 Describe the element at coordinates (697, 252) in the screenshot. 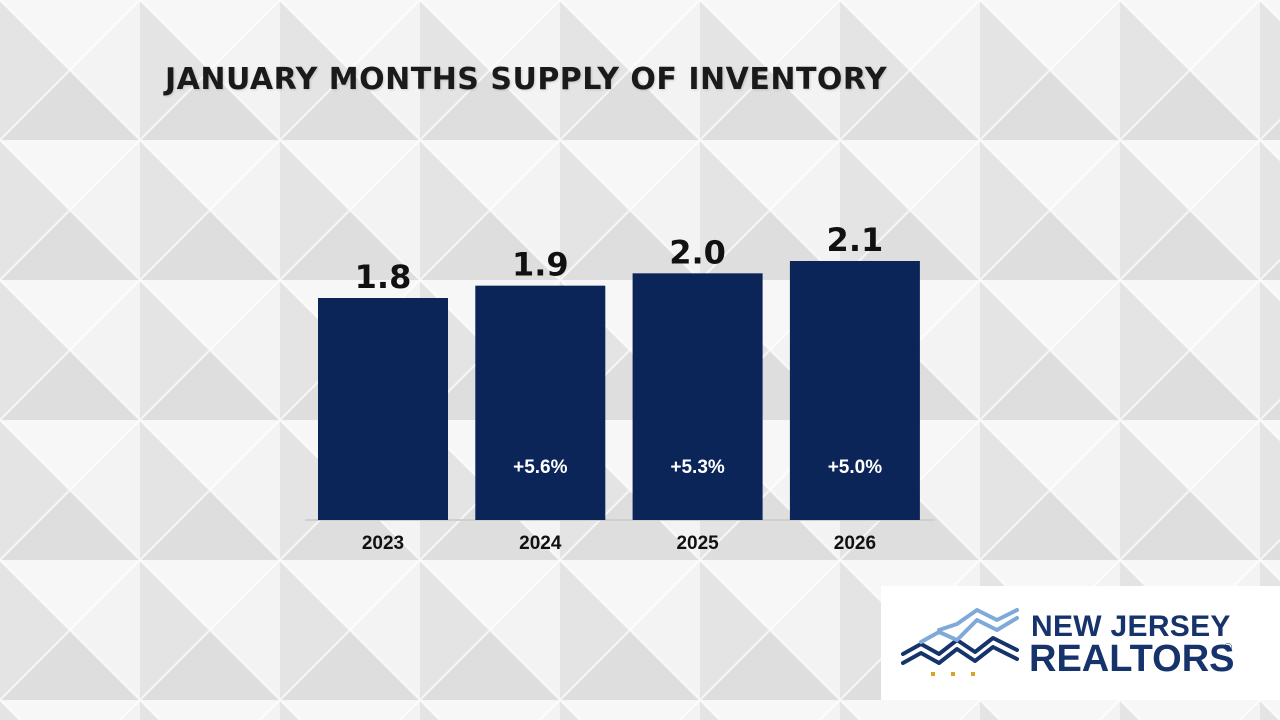

I see `bar-value-label-2025: 2.0` at that location.